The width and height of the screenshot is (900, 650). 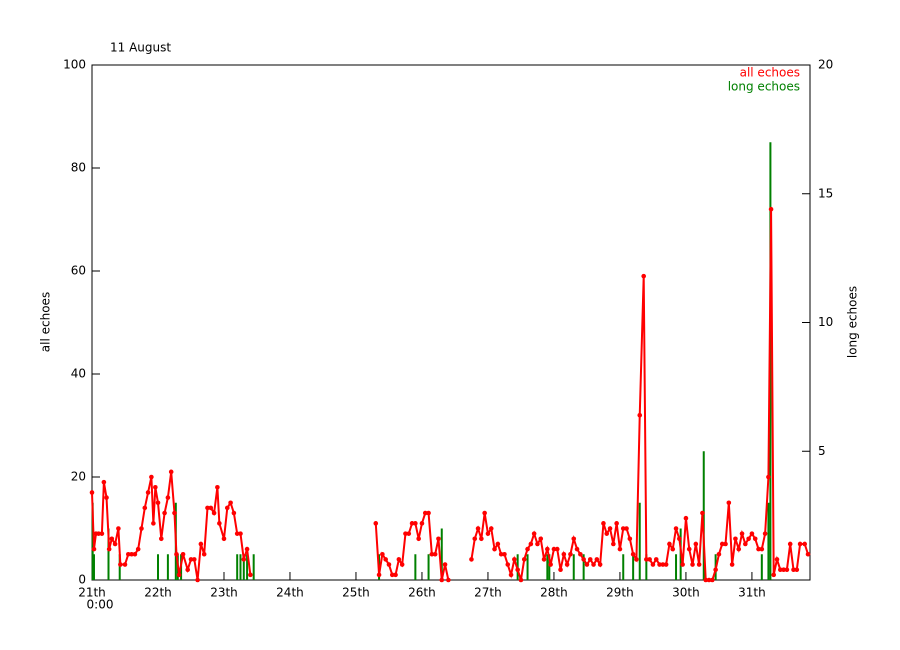 What do you see at coordinates (158, 593) in the screenshot?
I see `x-tick-label: 22th` at bounding box center [158, 593].